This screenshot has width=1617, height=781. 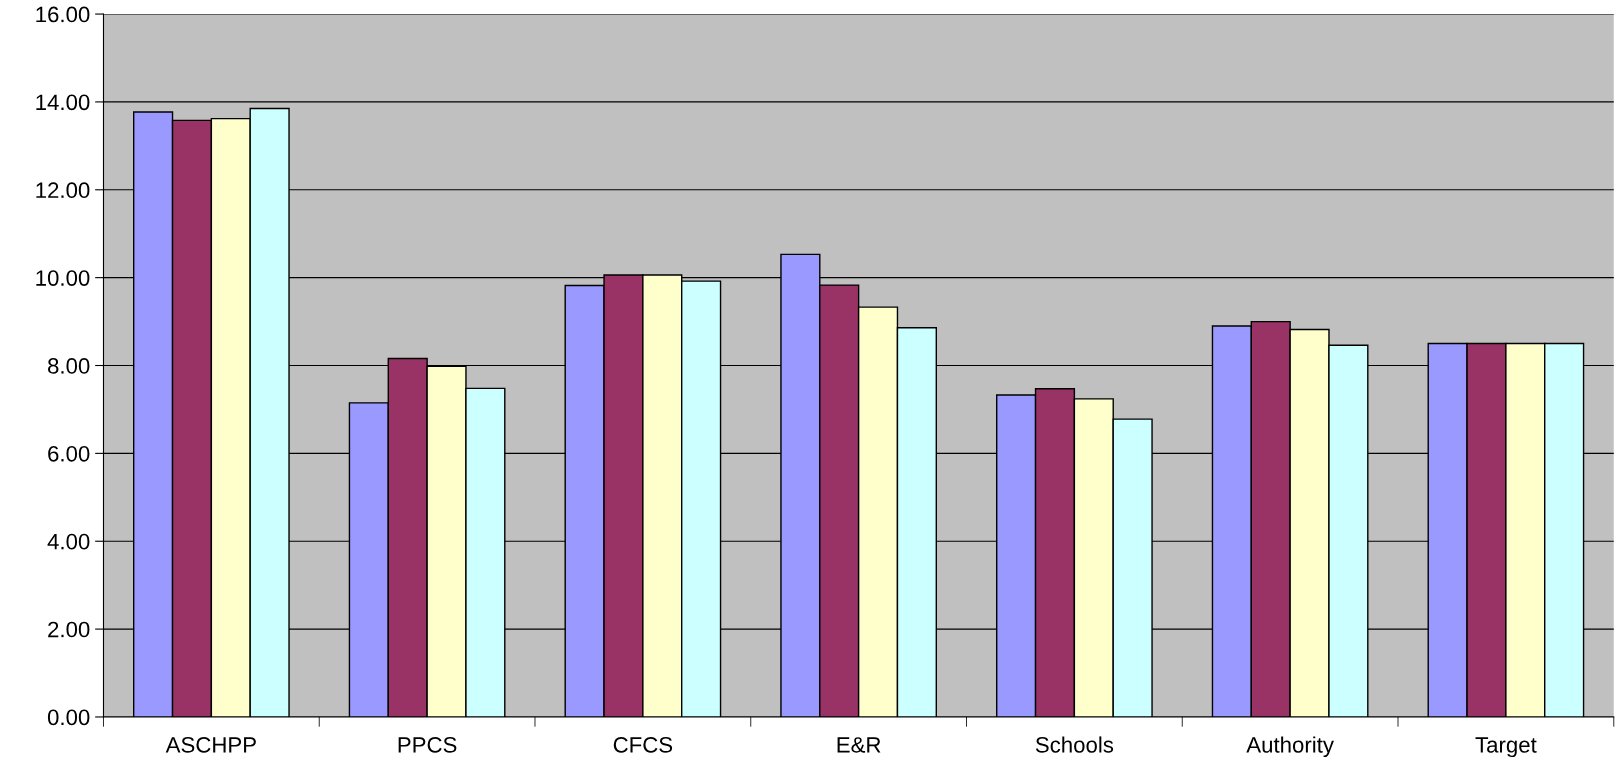 I want to click on y-tick-label: 6.00, so click(x=69, y=453).